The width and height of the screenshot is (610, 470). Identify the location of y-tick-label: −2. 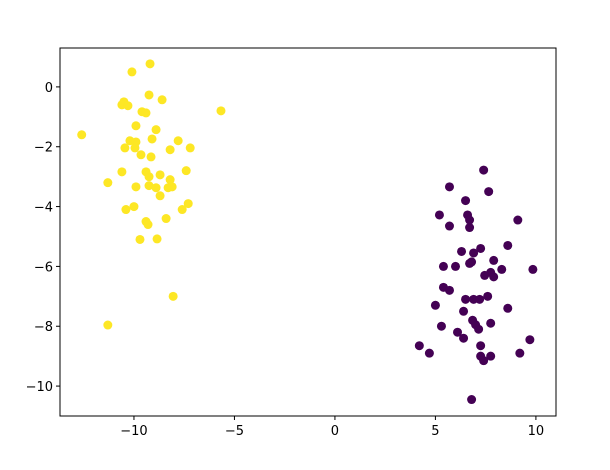
(43, 148).